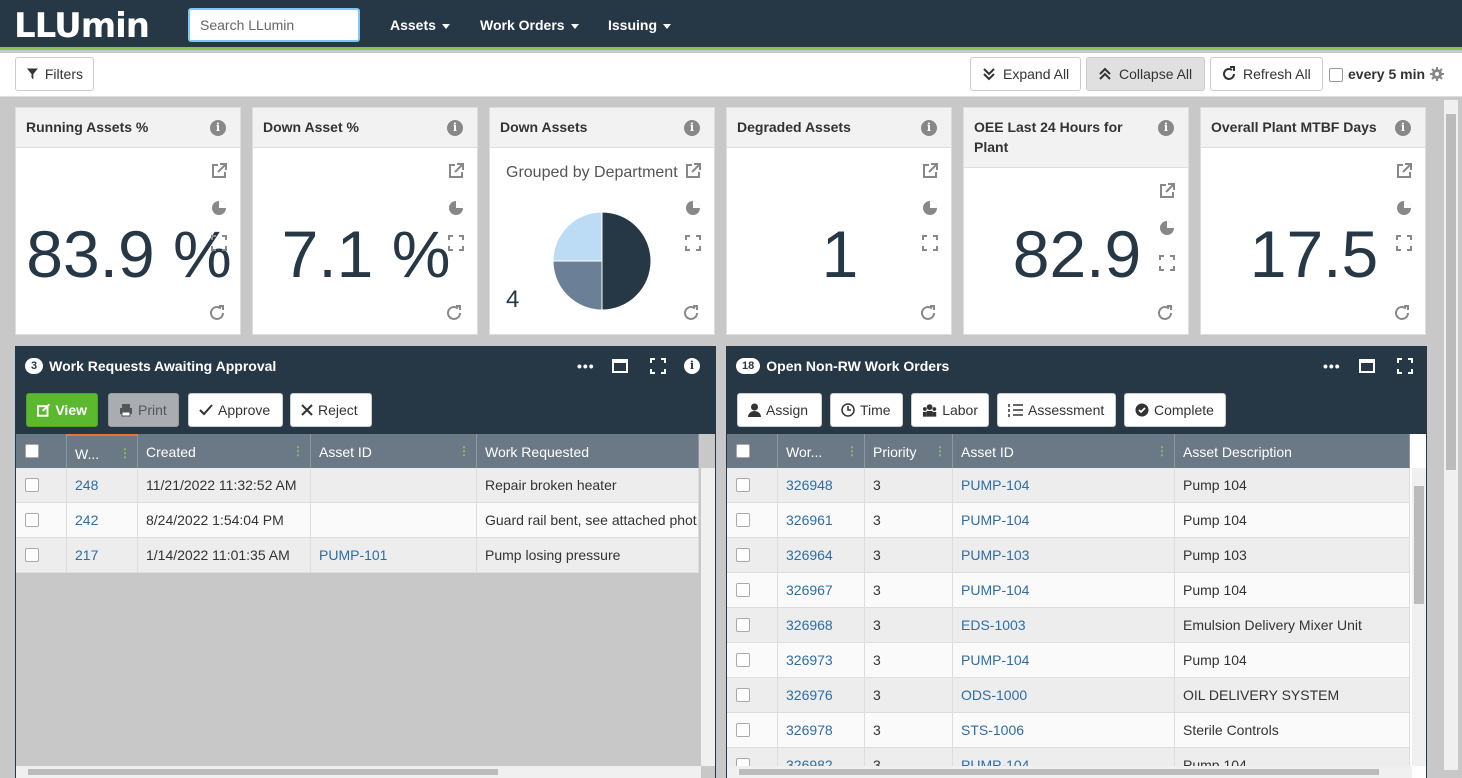 This screenshot has width=1462, height=778. What do you see at coordinates (274, 25) in the screenshot?
I see `search-input` at bounding box center [274, 25].